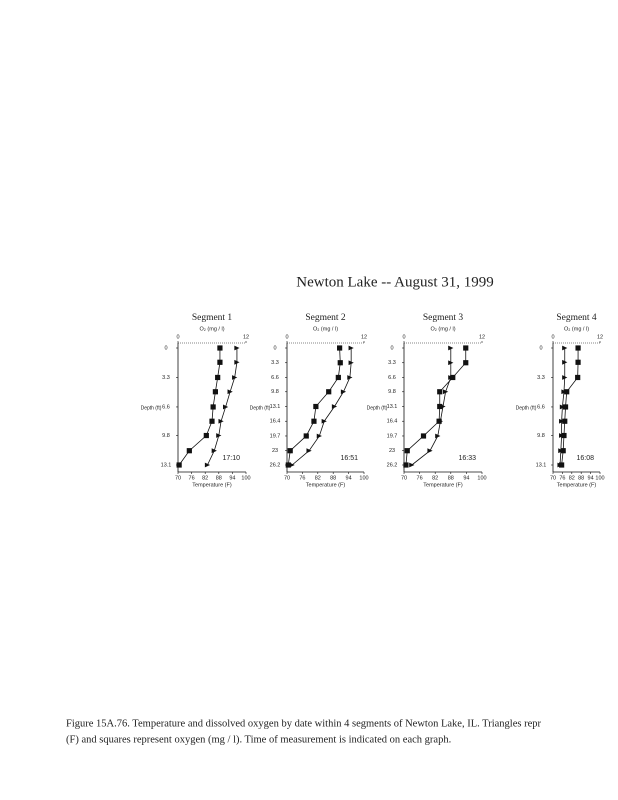  I want to click on chart-title: Segment 2, so click(325, 318).